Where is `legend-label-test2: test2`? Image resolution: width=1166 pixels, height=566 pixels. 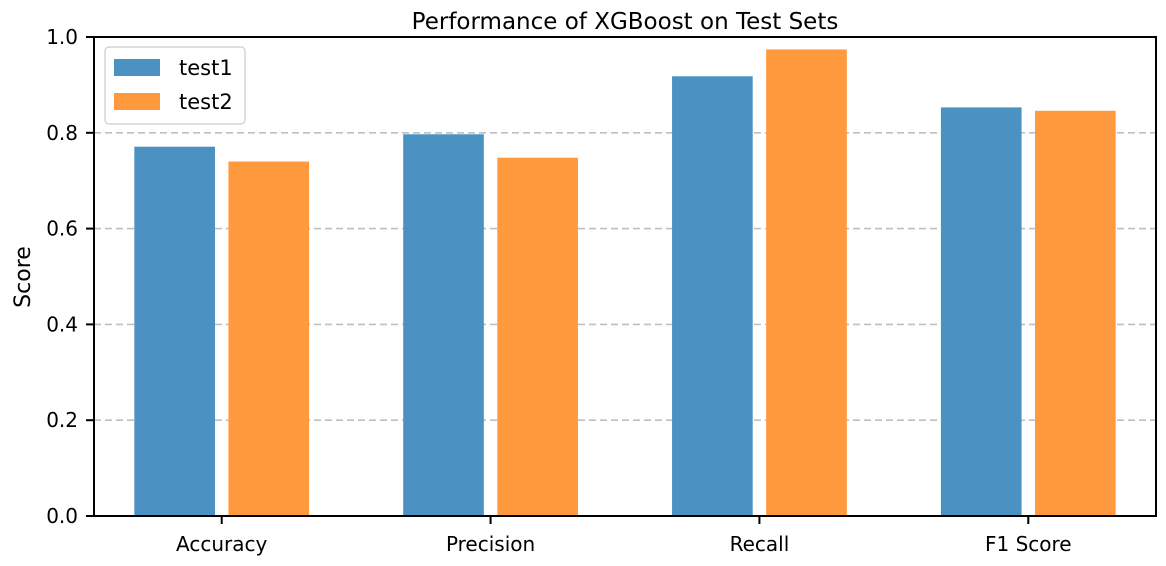 legend-label-test2: test2 is located at coordinates (206, 102).